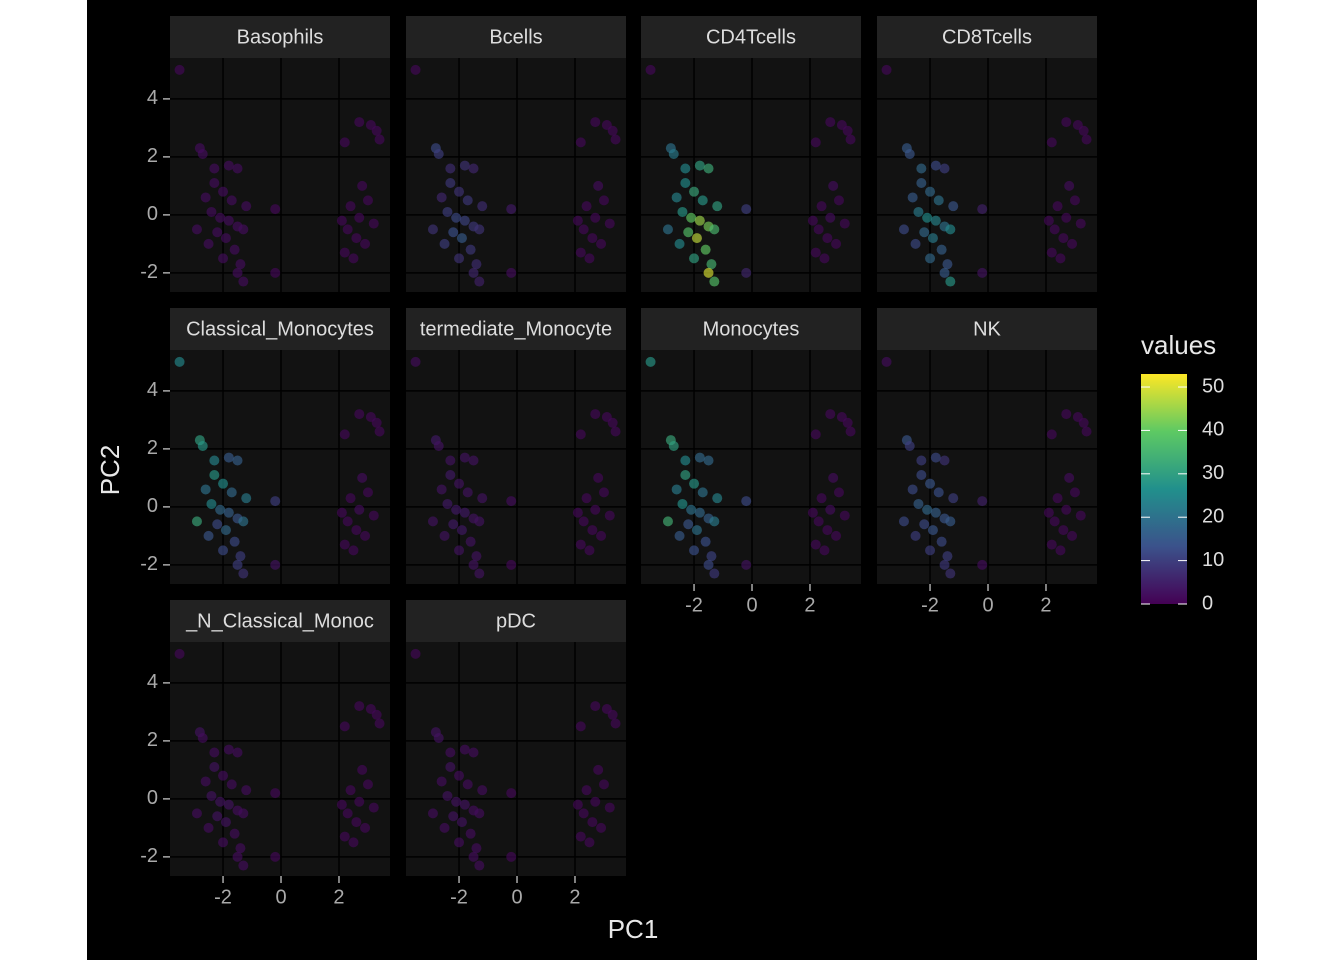 The width and height of the screenshot is (1344, 960). What do you see at coordinates (633, 929) in the screenshot?
I see `x-axis-label: PC1` at bounding box center [633, 929].